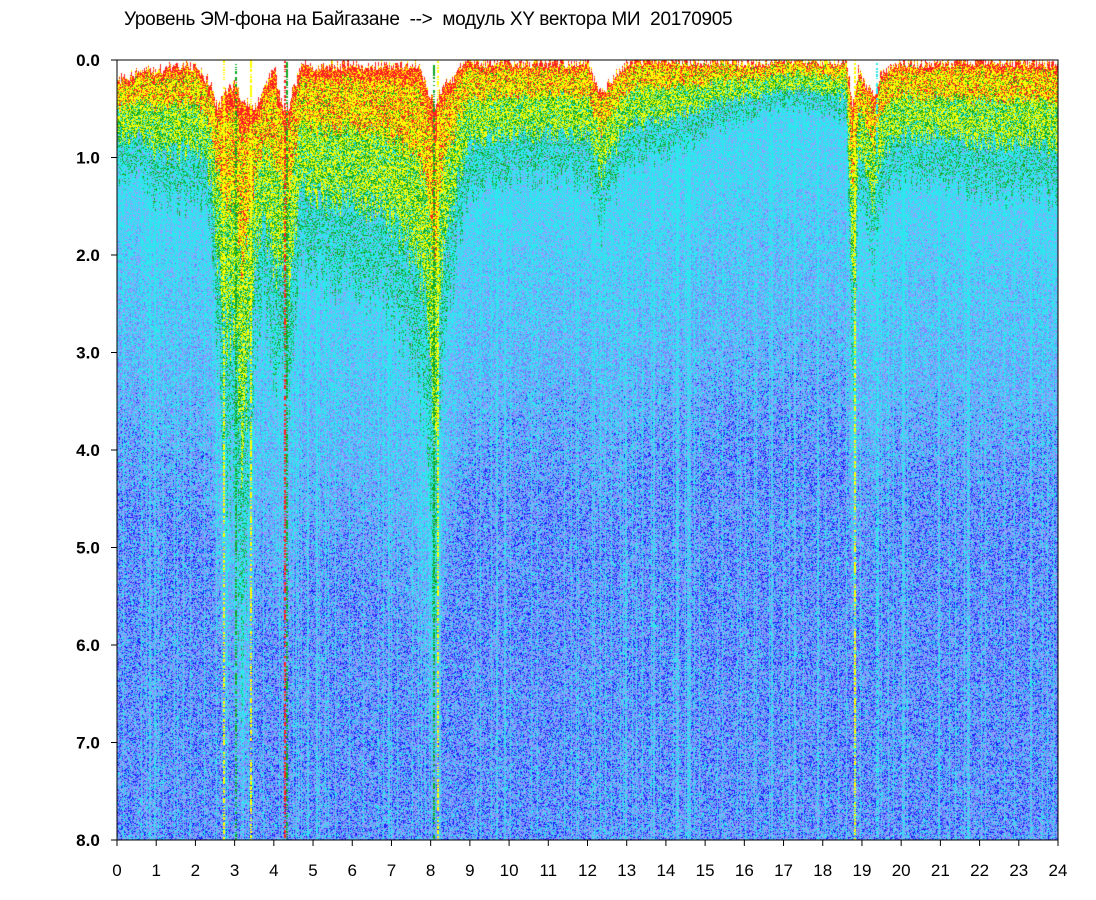 The height and width of the screenshot is (900, 1096). Describe the element at coordinates (195, 870) in the screenshot. I see `x-tick-label: 2` at that location.